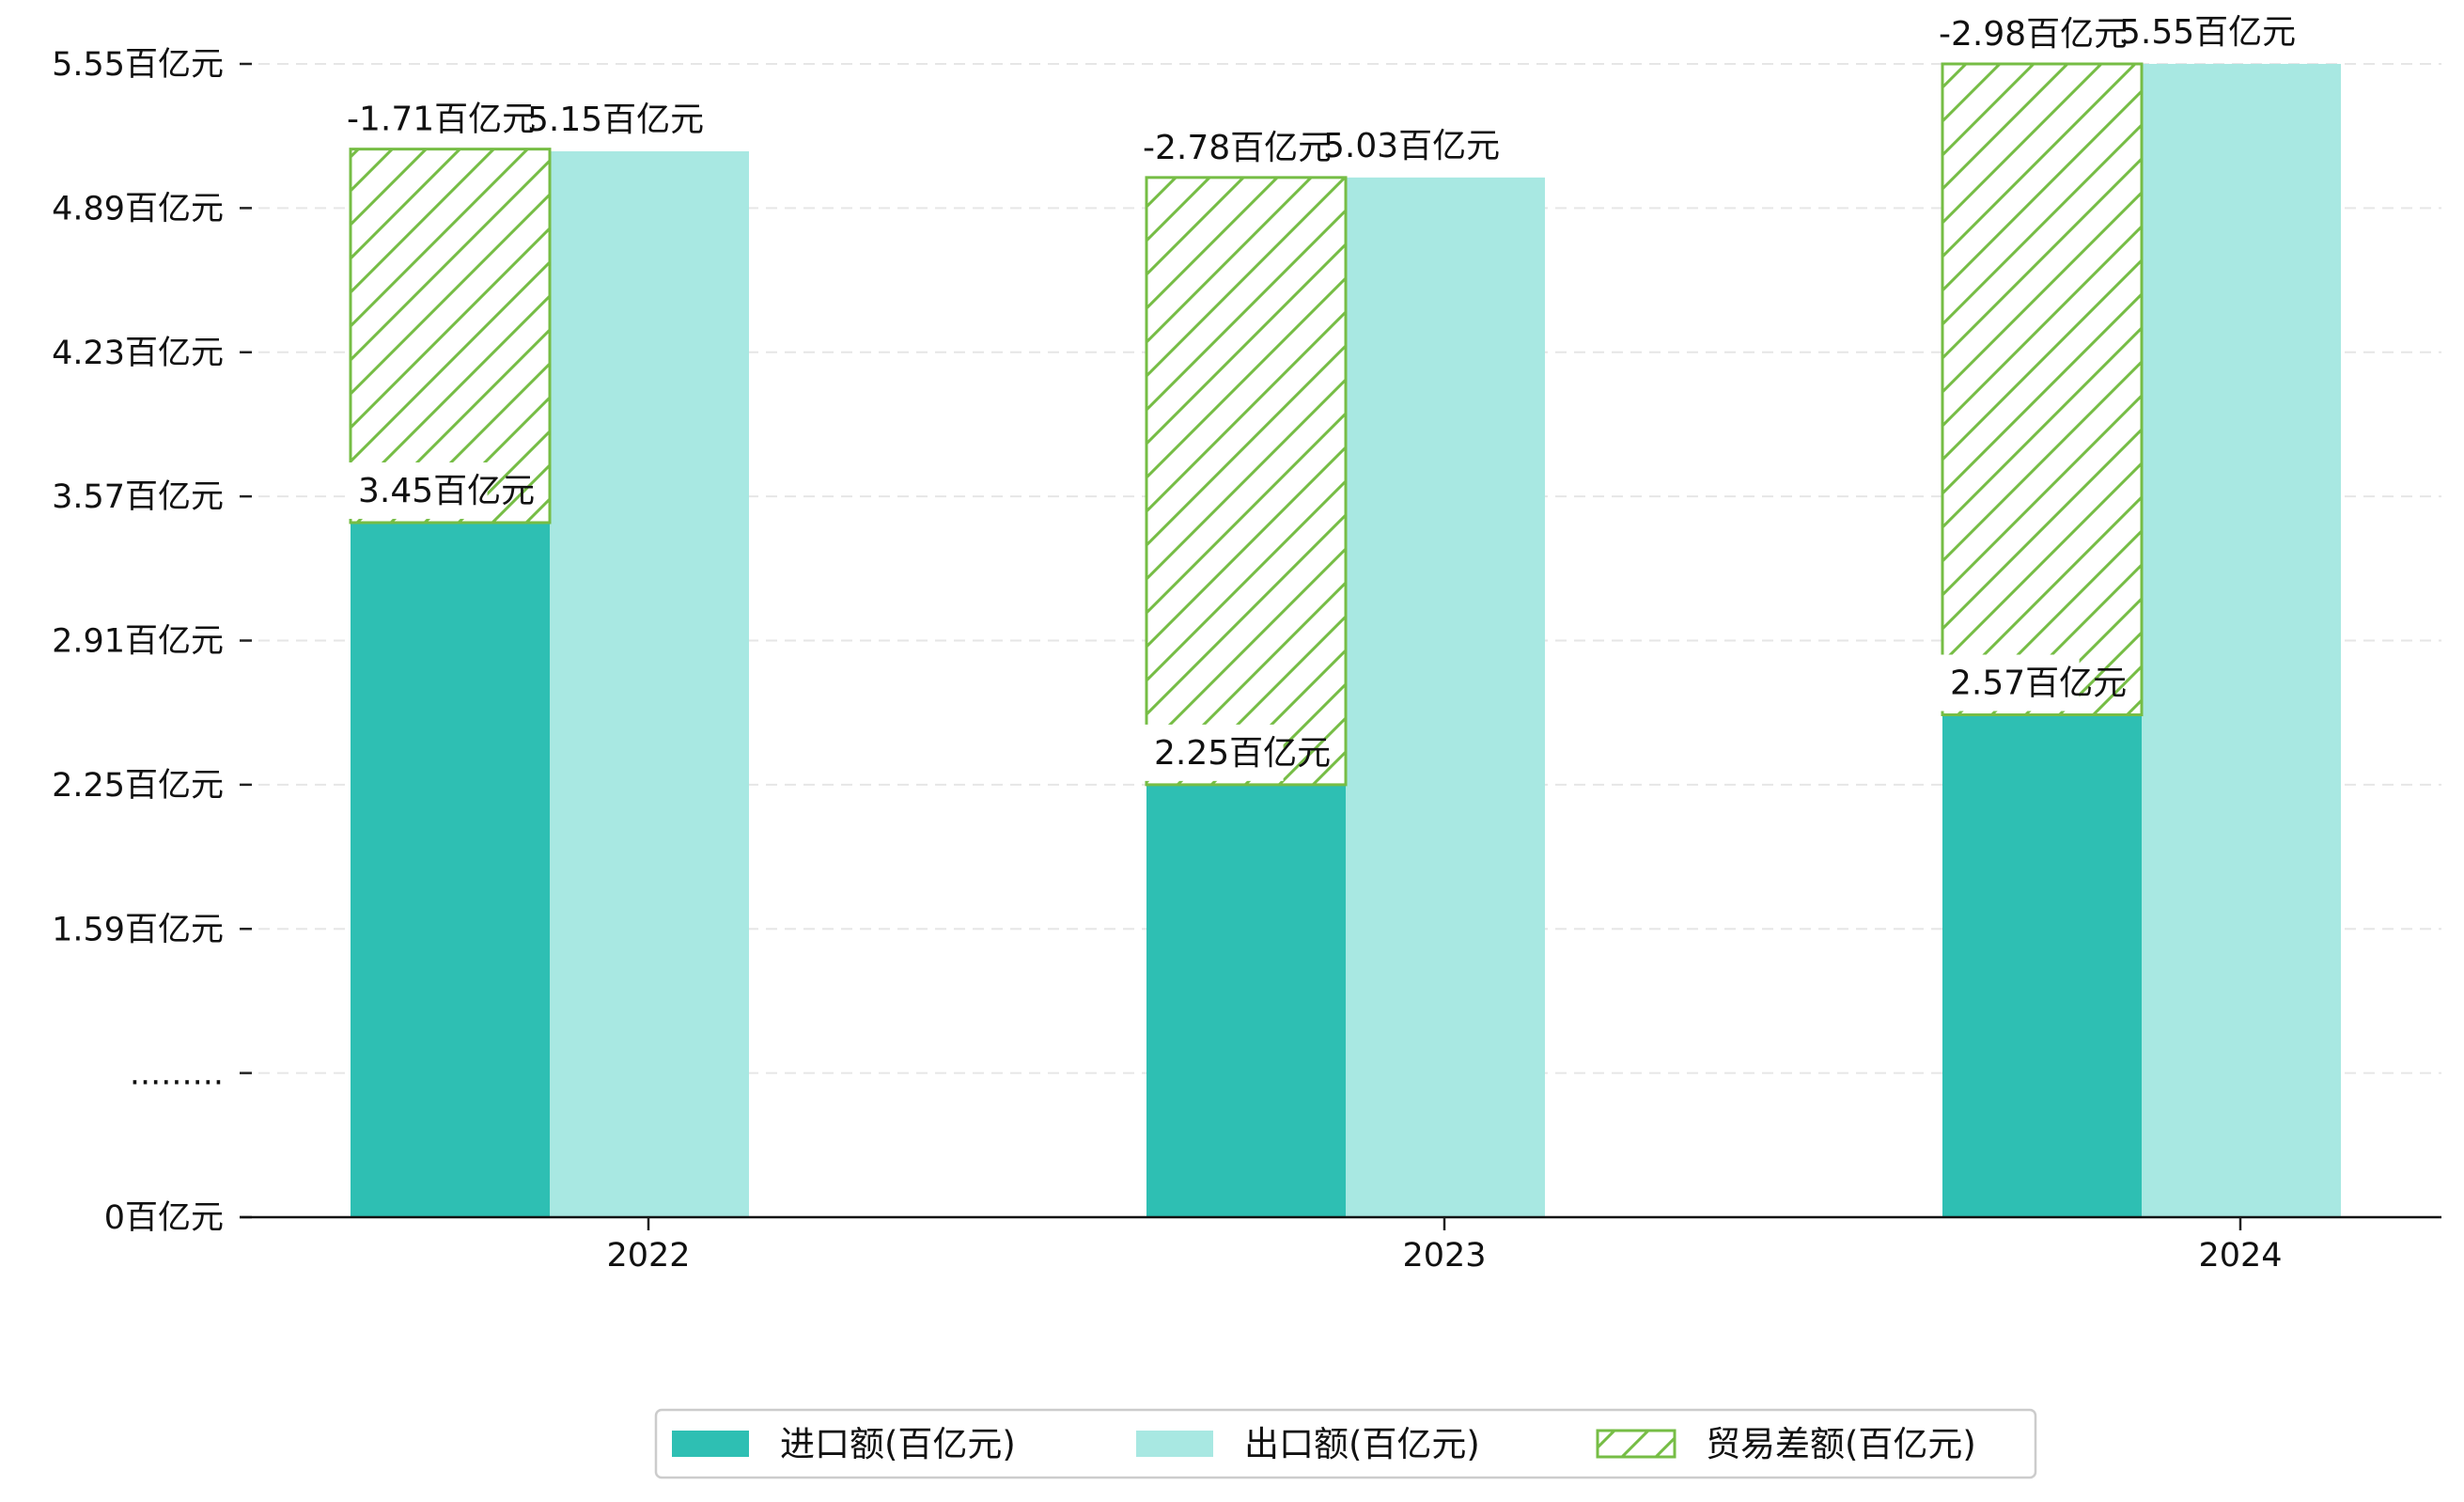 This screenshot has height=1502, width=2464. Describe the element at coordinates (1237, 148) in the screenshot. I see `balance-label-2023: -2.78百亿元` at that location.